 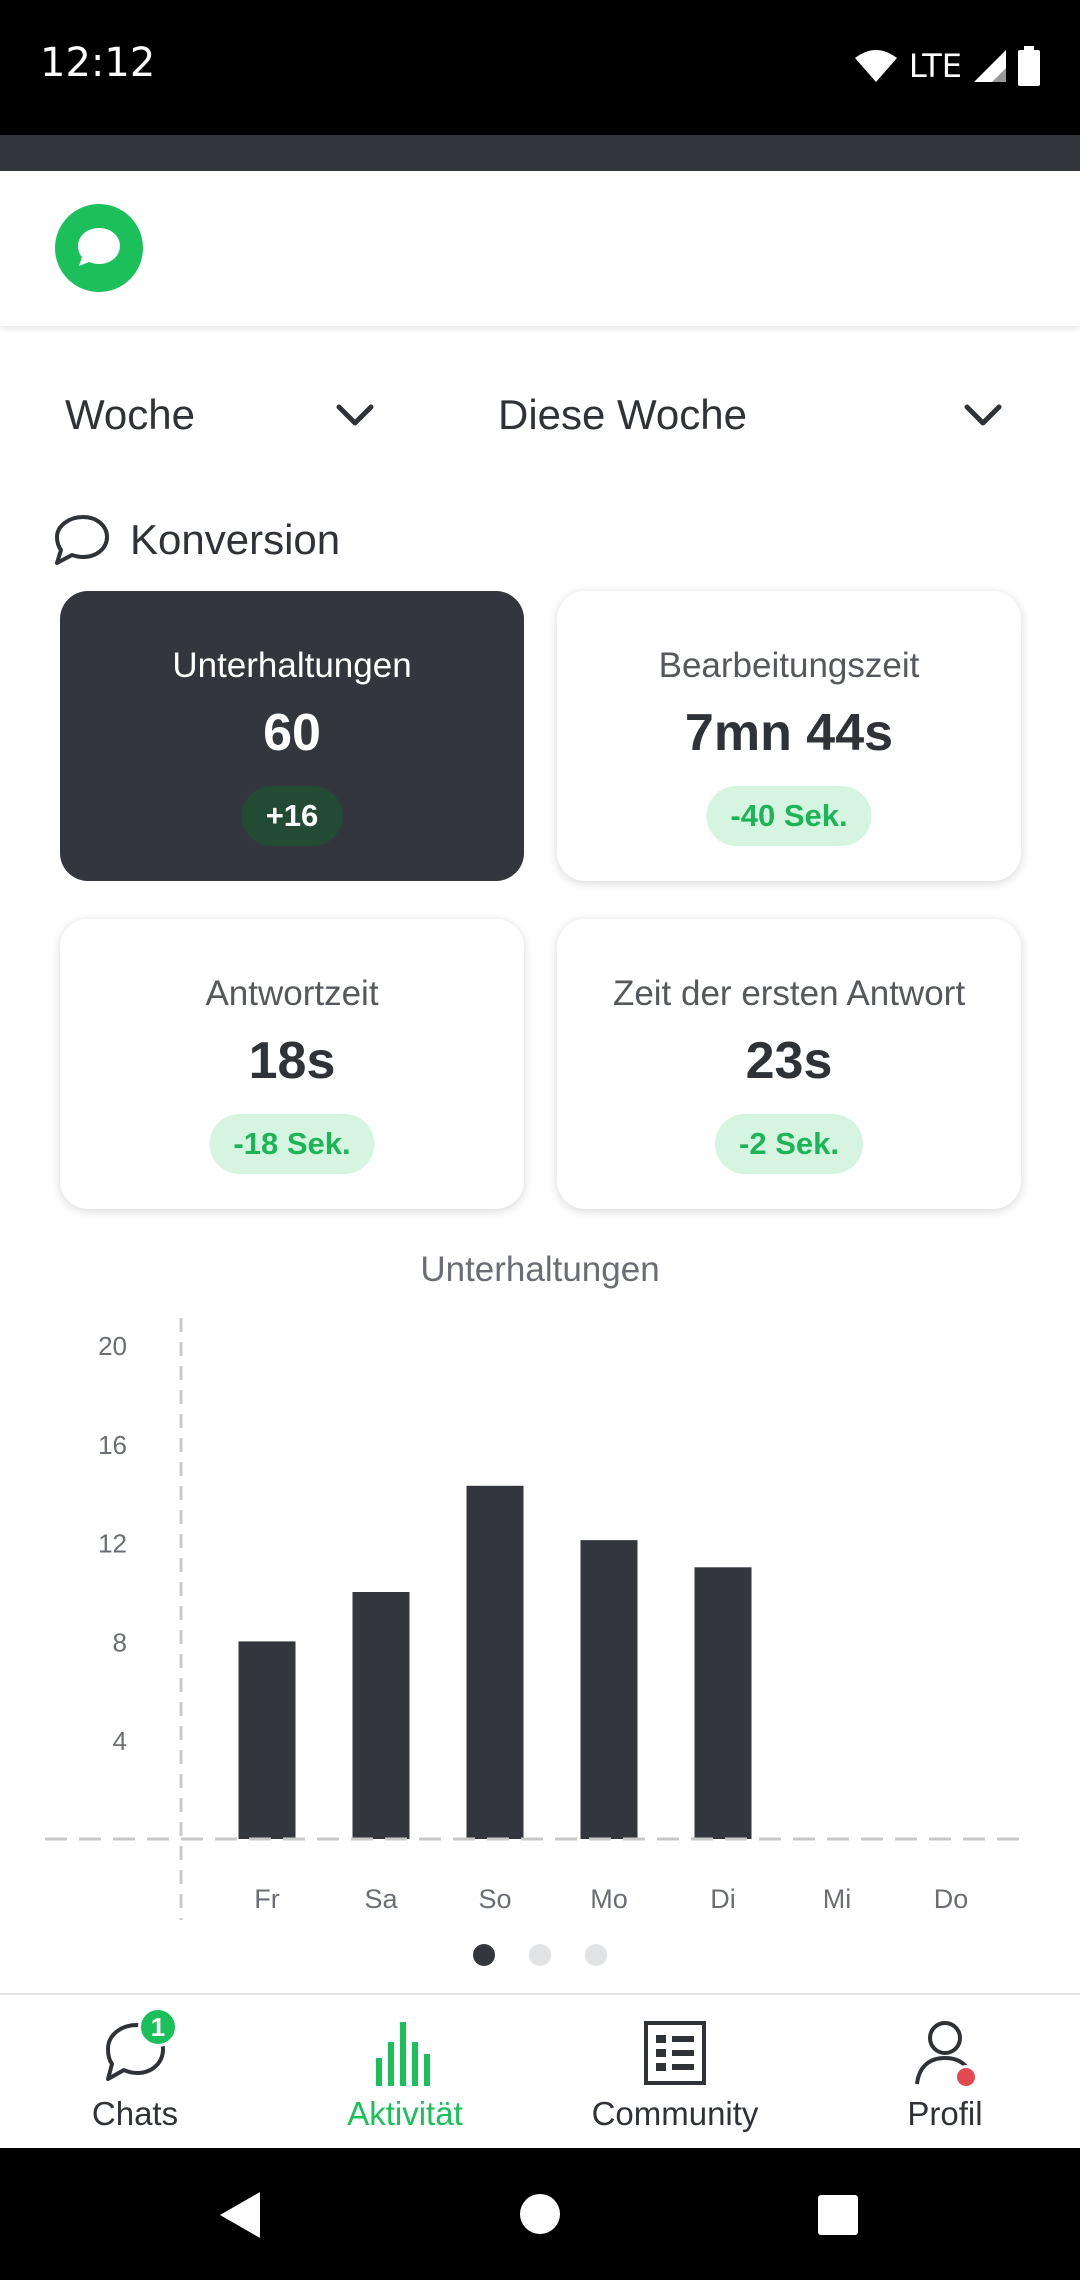 What do you see at coordinates (540, 1269) in the screenshot?
I see `chart-title: Unterhaltungen` at bounding box center [540, 1269].